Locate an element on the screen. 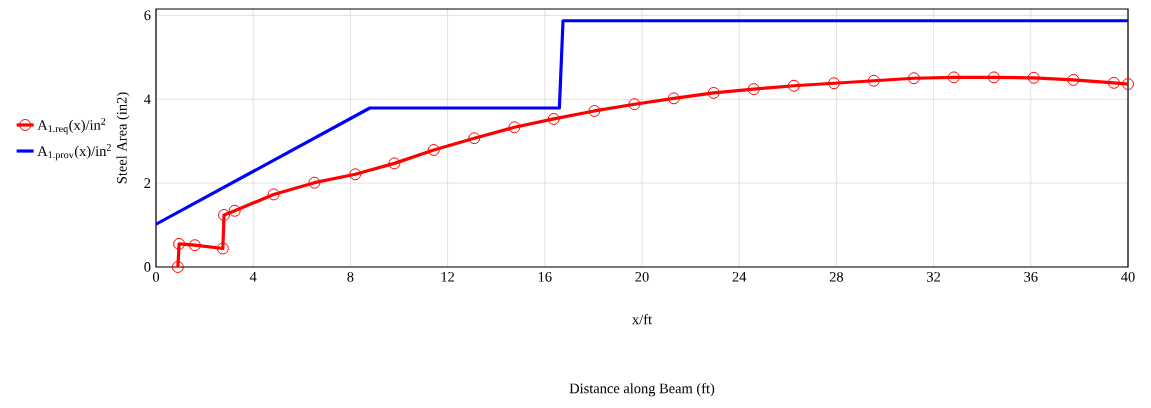 This screenshot has width=1151, height=408. x-tick-label: 28 is located at coordinates (836, 277).